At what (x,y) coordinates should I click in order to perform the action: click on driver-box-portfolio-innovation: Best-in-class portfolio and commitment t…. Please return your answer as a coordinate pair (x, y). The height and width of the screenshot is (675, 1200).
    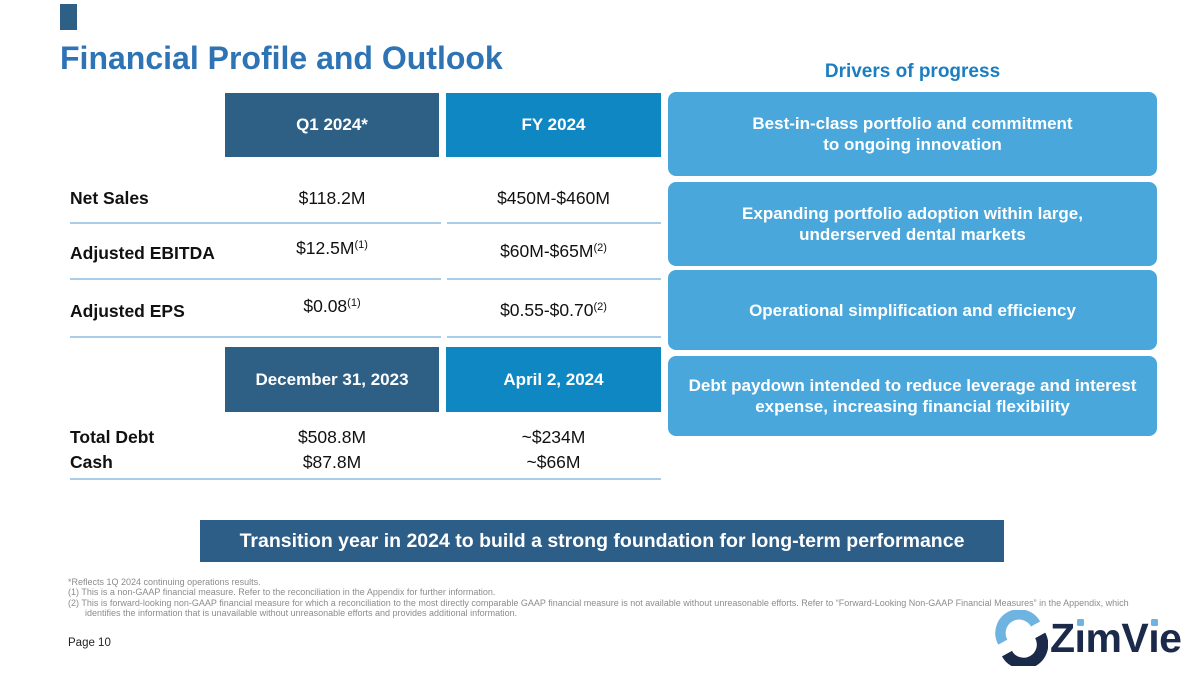
    Looking at the image, I should click on (912, 134).